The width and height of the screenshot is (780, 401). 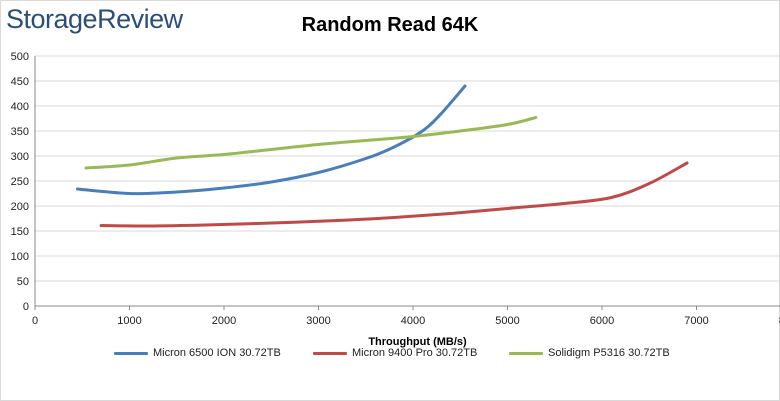 What do you see at coordinates (217, 353) in the screenshot?
I see `legend-label: Micron 6500 ION 30.72TB` at bounding box center [217, 353].